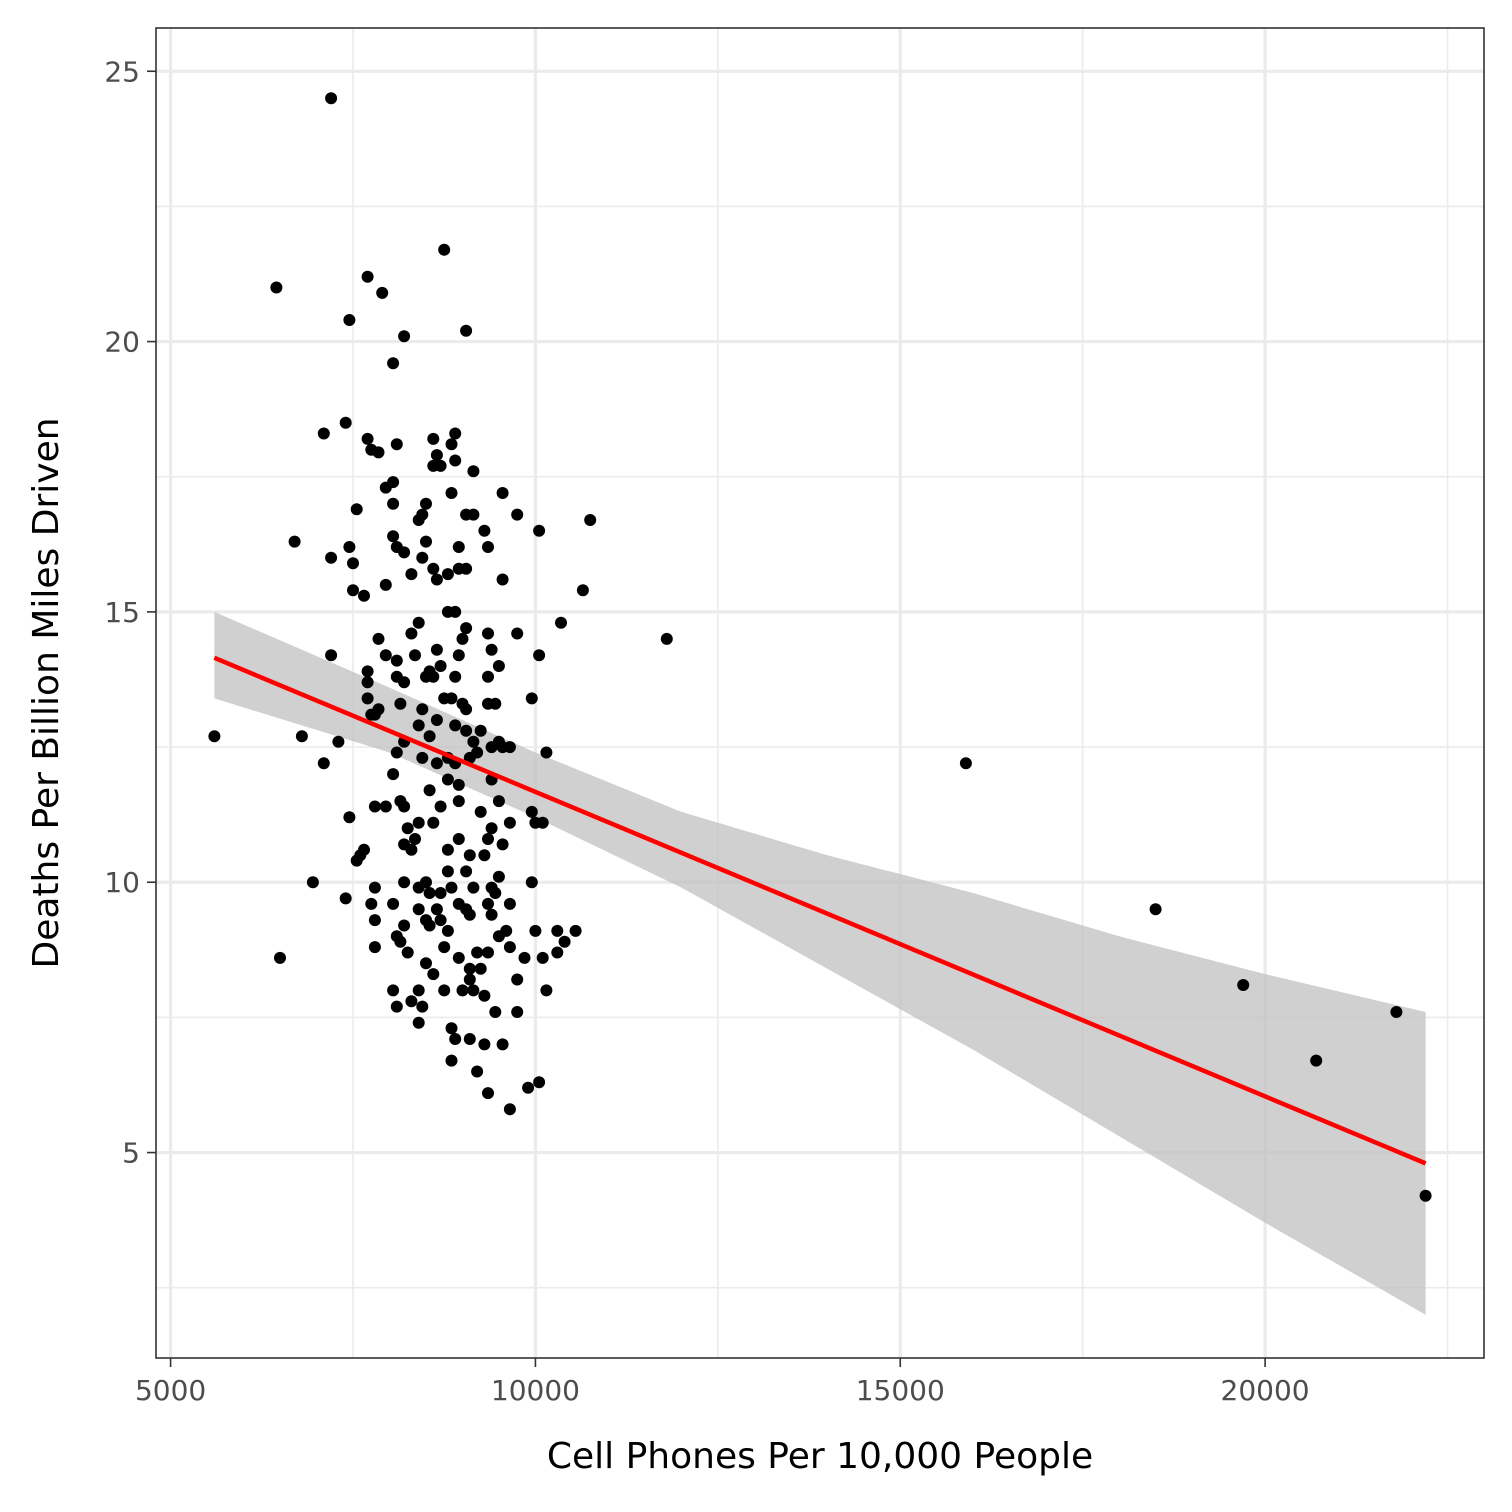 The width and height of the screenshot is (1512, 1512). I want to click on y-tick-label: 15, so click(122, 612).